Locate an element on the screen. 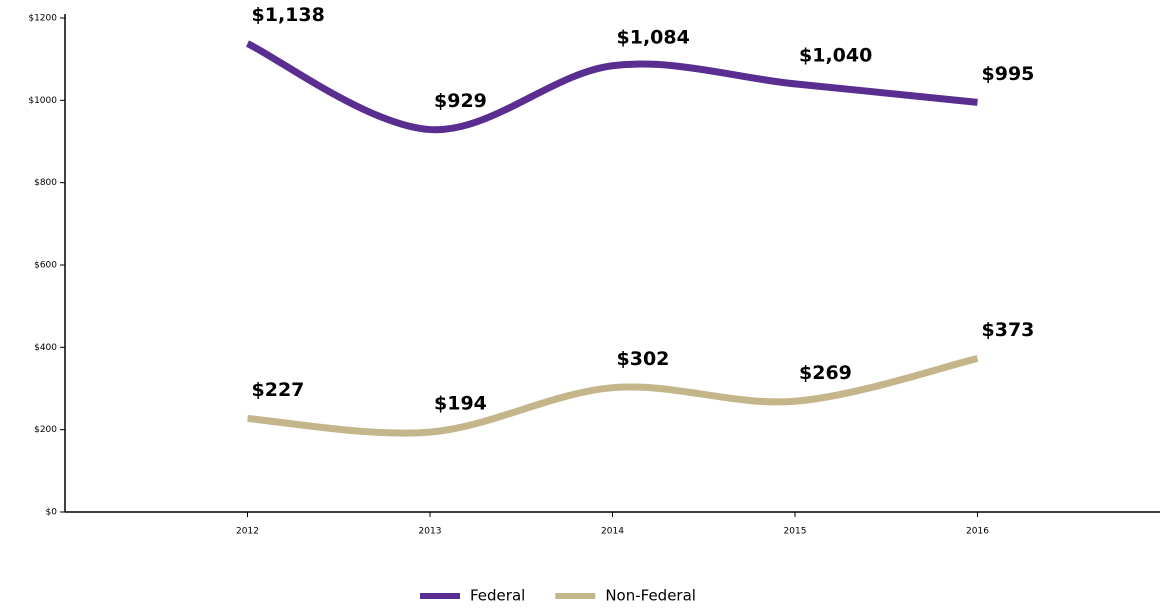 This screenshot has width=1164, height=608. data-label: $269 is located at coordinates (825, 373).